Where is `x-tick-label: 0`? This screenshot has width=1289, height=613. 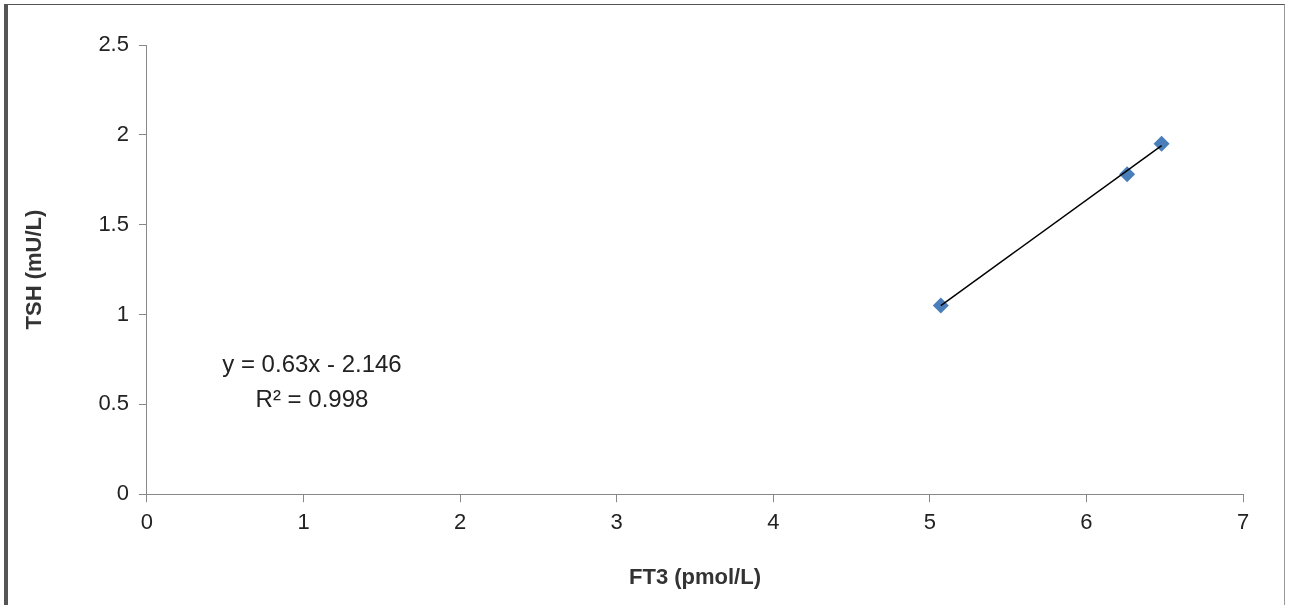 x-tick-label: 0 is located at coordinates (147, 522).